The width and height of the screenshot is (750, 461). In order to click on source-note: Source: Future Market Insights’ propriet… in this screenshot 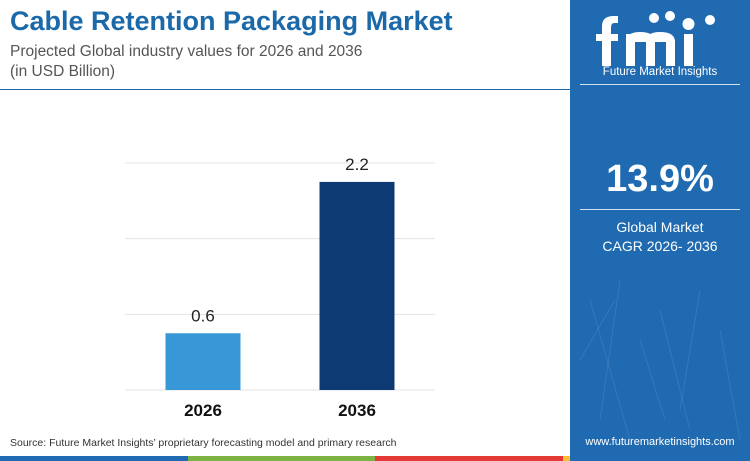, I will do `click(203, 443)`.